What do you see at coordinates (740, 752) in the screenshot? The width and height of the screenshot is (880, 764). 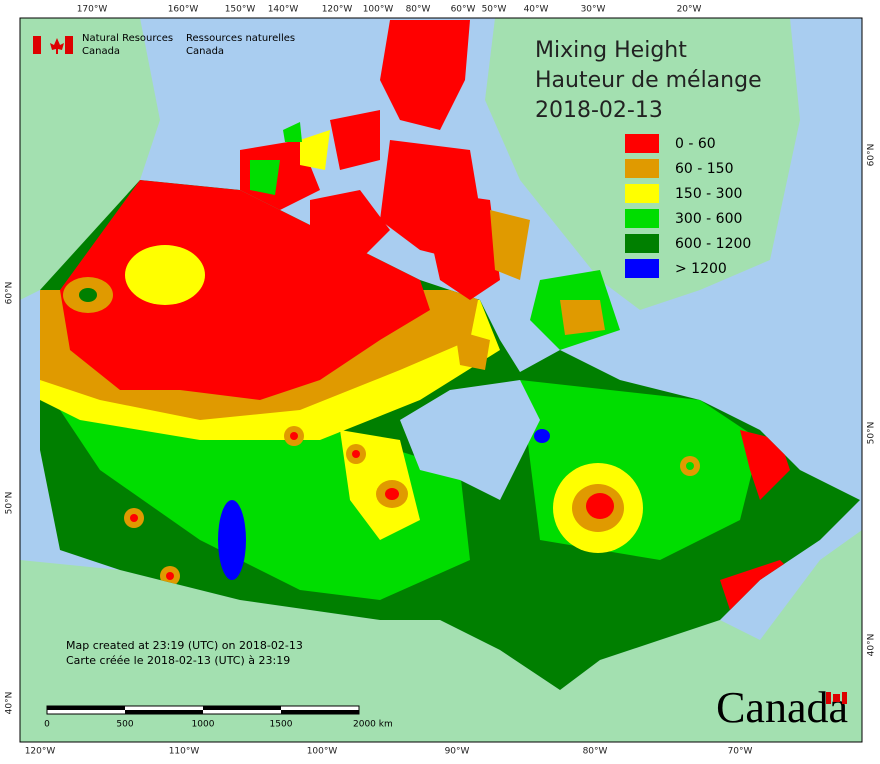 I see `longitude-label: 70°W` at bounding box center [740, 752].